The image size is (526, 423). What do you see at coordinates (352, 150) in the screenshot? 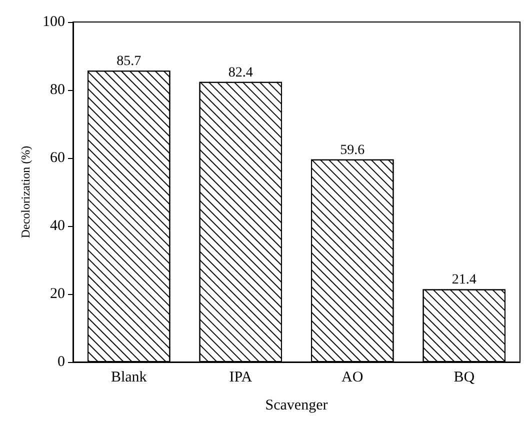
I see `data-label: 59.6` at bounding box center [352, 150].